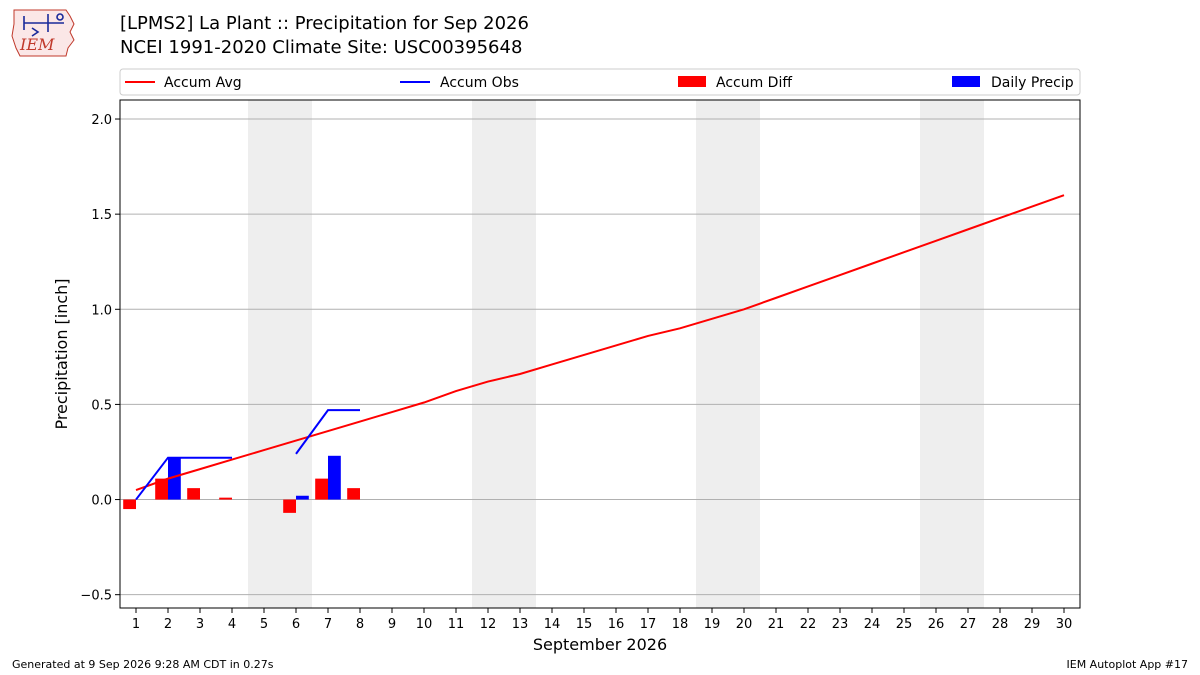 The image size is (1200, 675). What do you see at coordinates (456, 624) in the screenshot?
I see `x-tick-label: 11` at bounding box center [456, 624].